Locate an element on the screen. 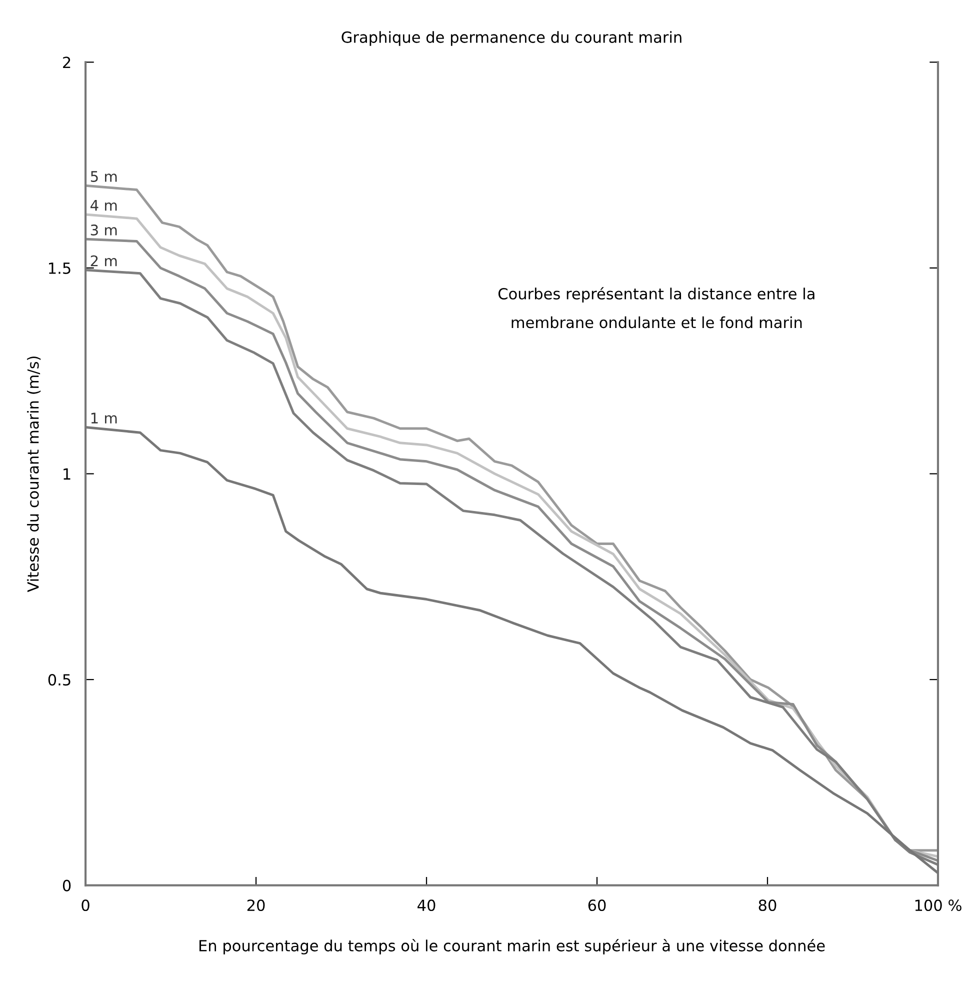 The width and height of the screenshot is (972, 987). series-label: 1 m is located at coordinates (104, 418).